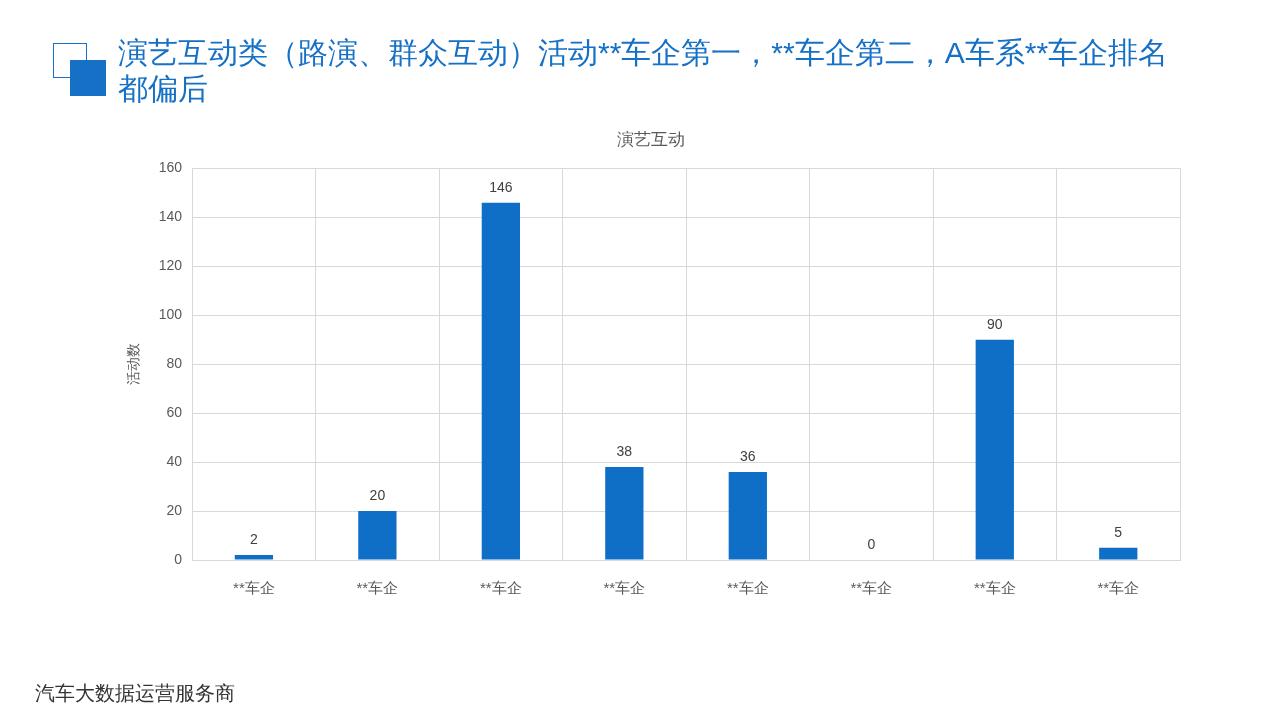 The width and height of the screenshot is (1280, 720). What do you see at coordinates (174, 412) in the screenshot?
I see `y-tick-label: 60` at bounding box center [174, 412].